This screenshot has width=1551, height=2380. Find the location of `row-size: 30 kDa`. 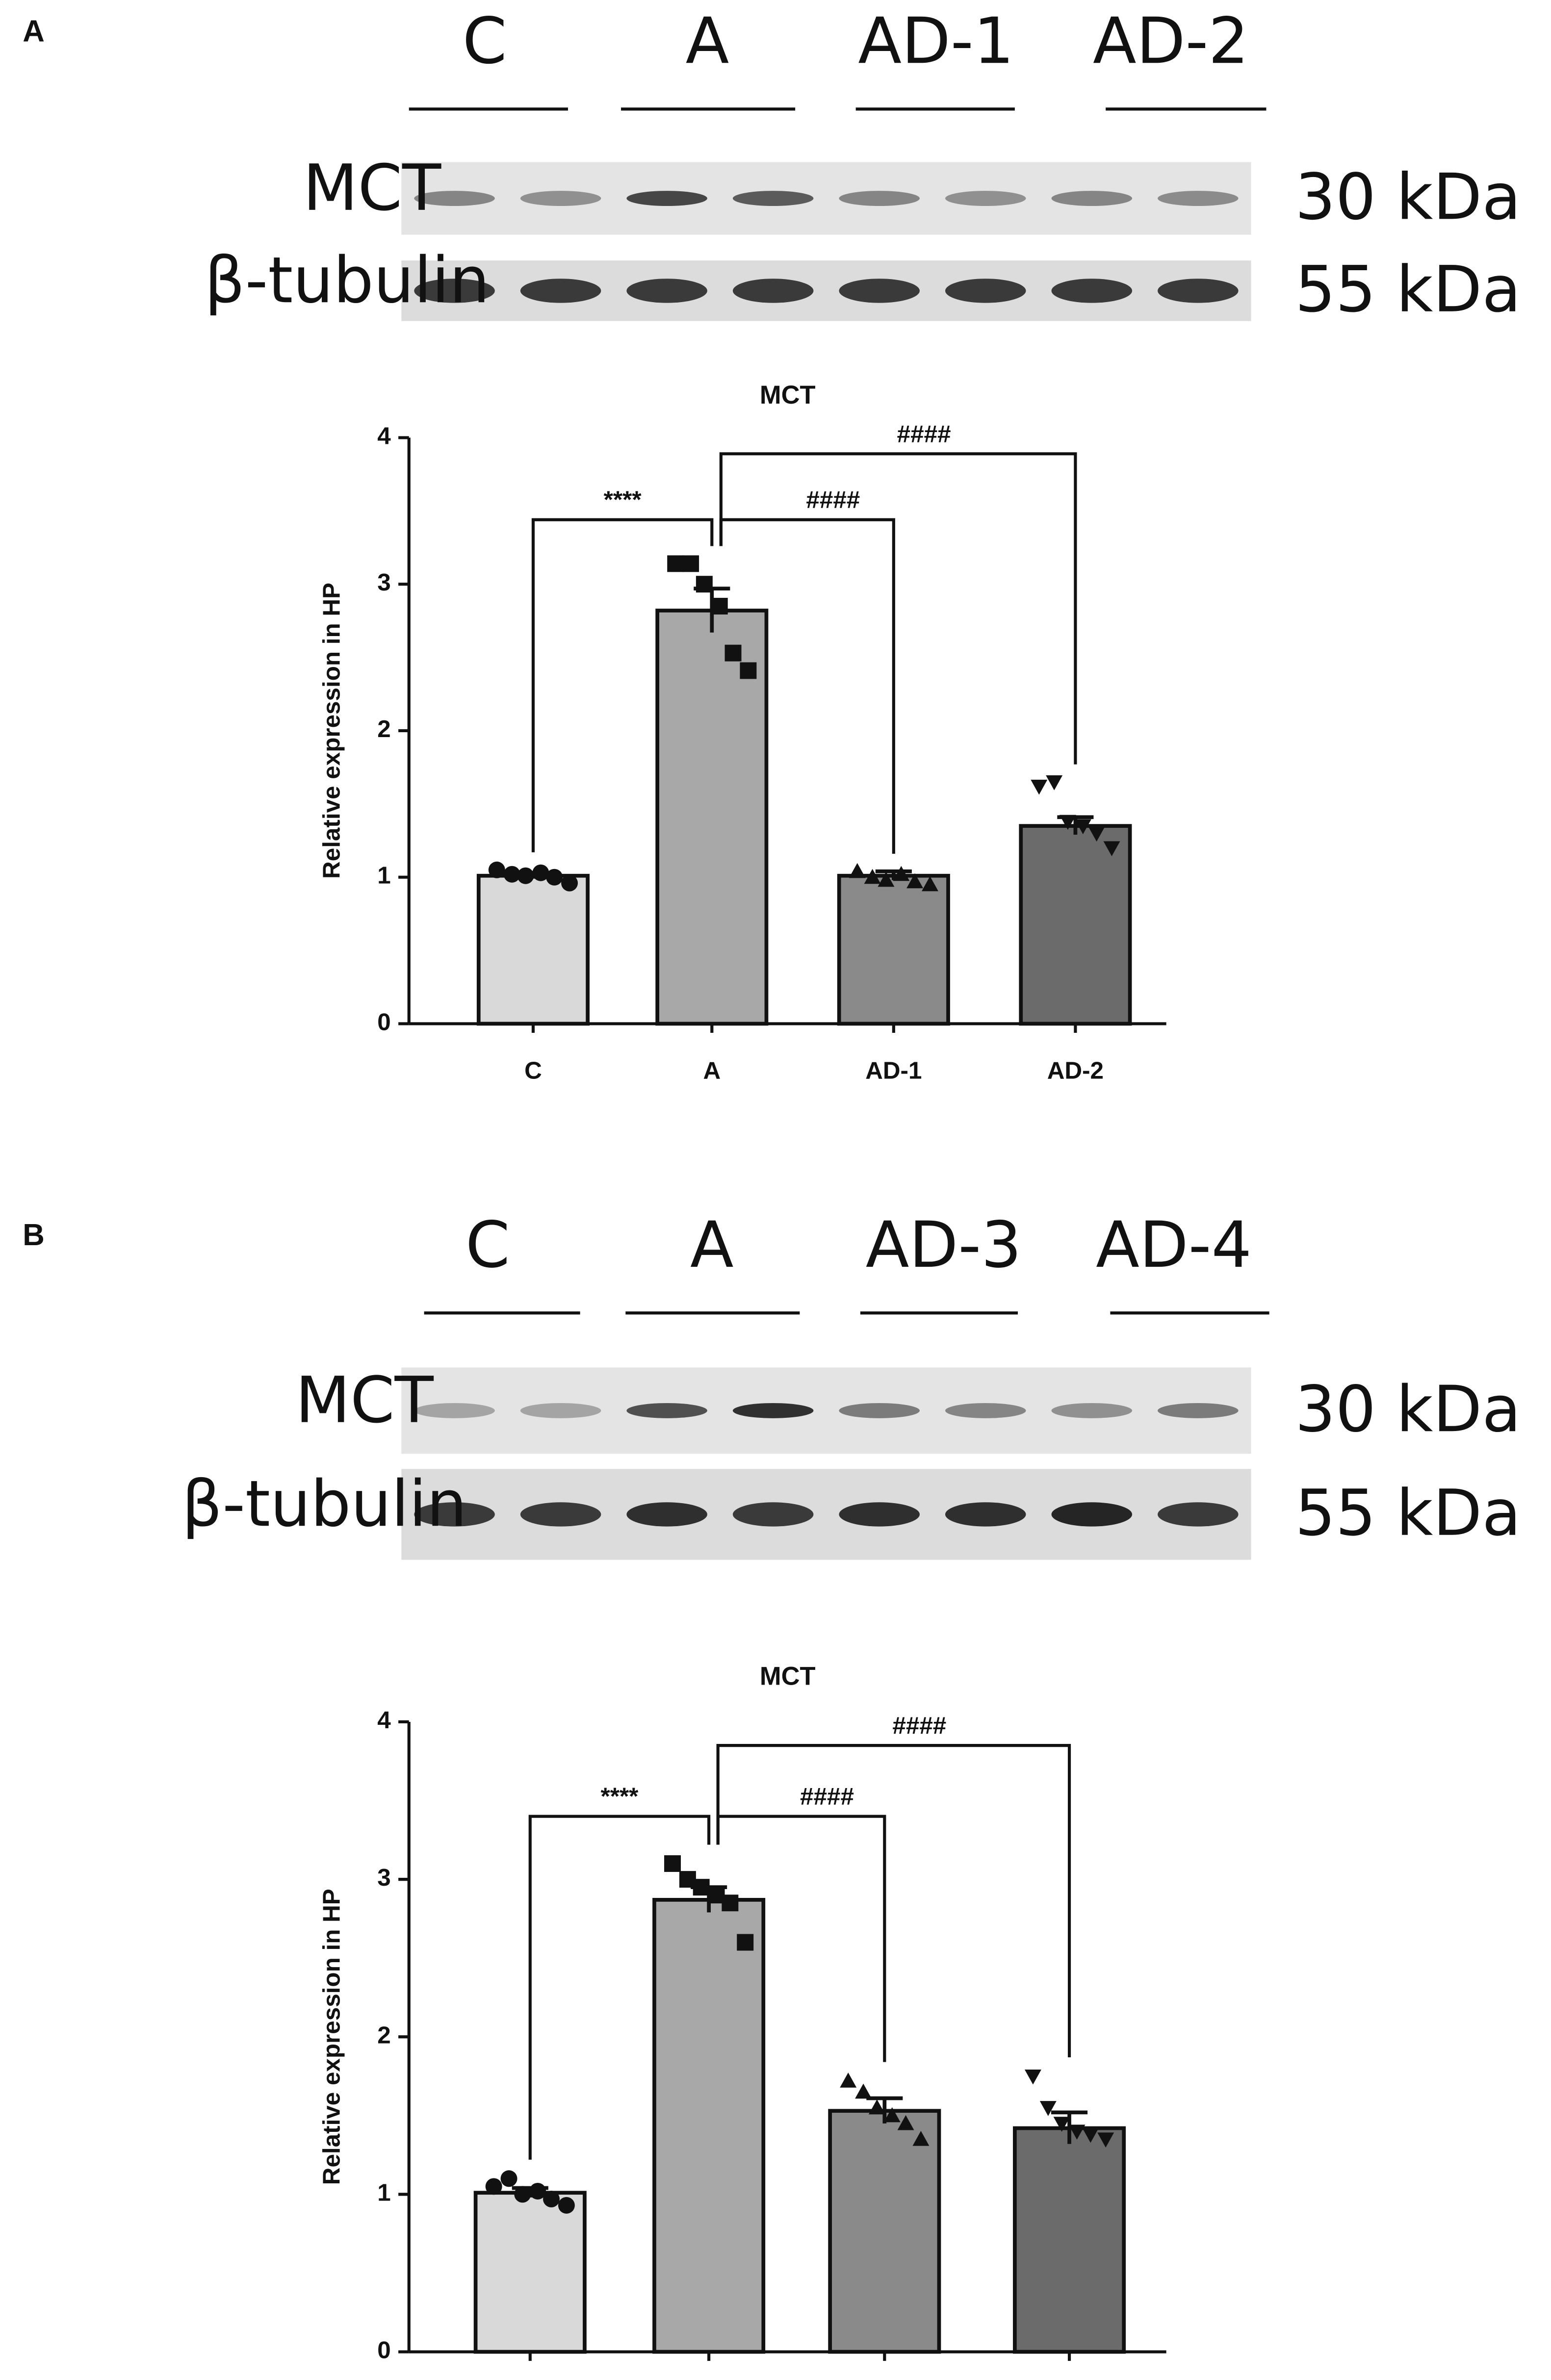

row-size: 30 kDa is located at coordinates (1408, 197).